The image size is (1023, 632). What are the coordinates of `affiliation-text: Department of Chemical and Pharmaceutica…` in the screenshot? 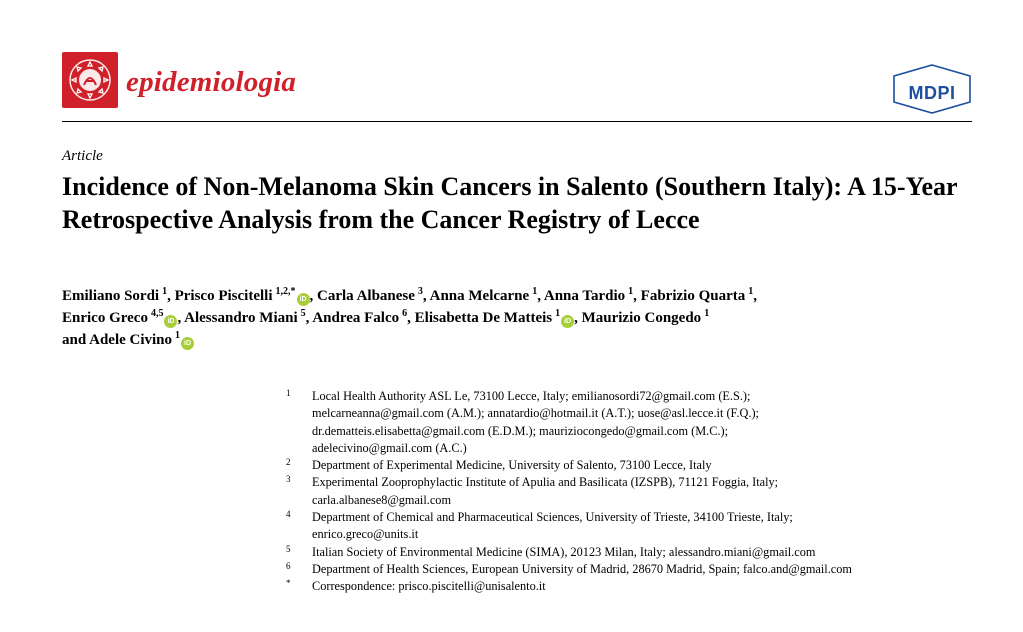 It's located at (552, 517).